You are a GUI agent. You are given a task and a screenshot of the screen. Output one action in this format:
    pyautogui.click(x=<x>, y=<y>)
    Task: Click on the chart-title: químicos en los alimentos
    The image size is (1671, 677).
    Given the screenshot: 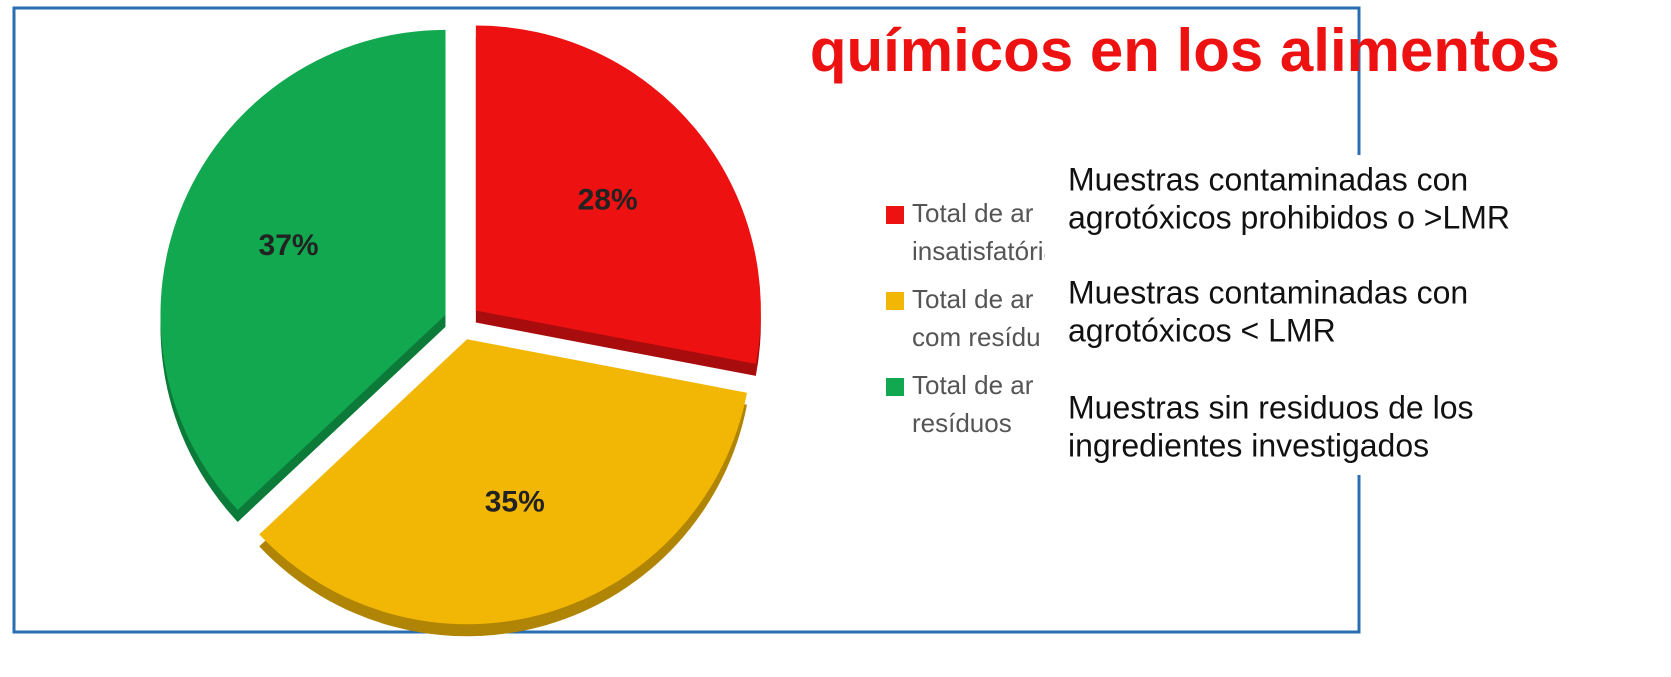 What is the action you would take?
    pyautogui.click(x=1185, y=50)
    